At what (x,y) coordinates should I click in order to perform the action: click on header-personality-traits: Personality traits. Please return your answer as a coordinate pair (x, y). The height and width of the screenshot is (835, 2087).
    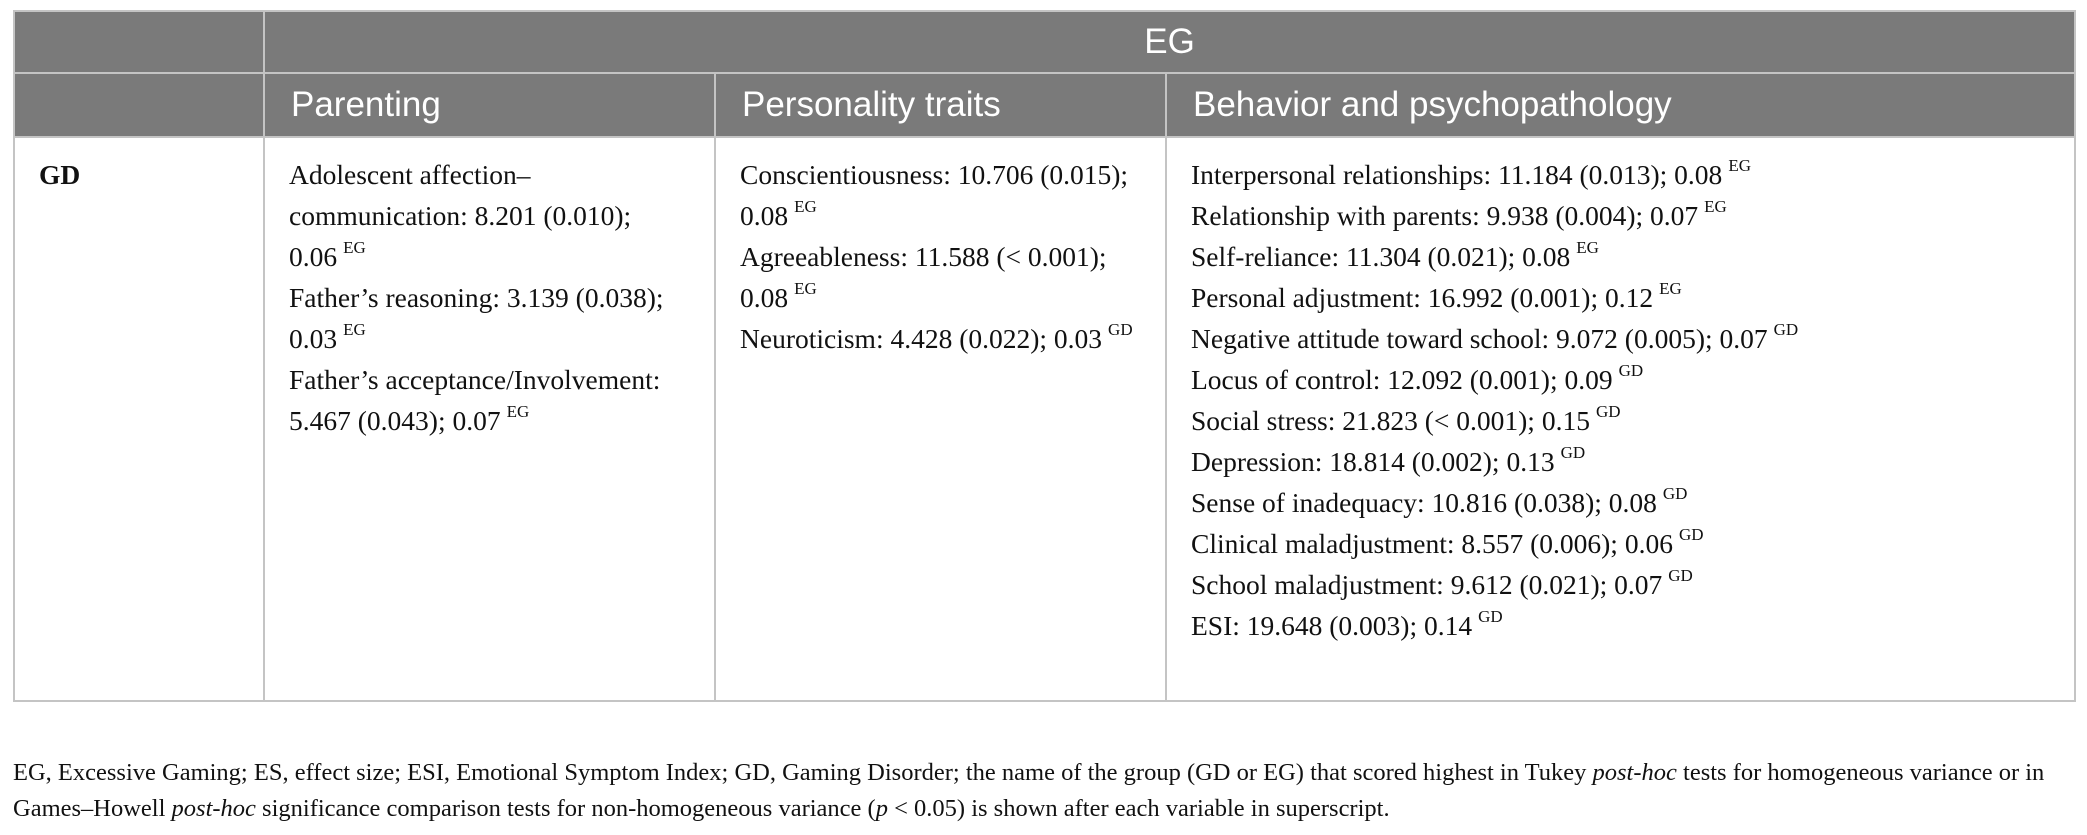
    Looking at the image, I should click on (940, 105).